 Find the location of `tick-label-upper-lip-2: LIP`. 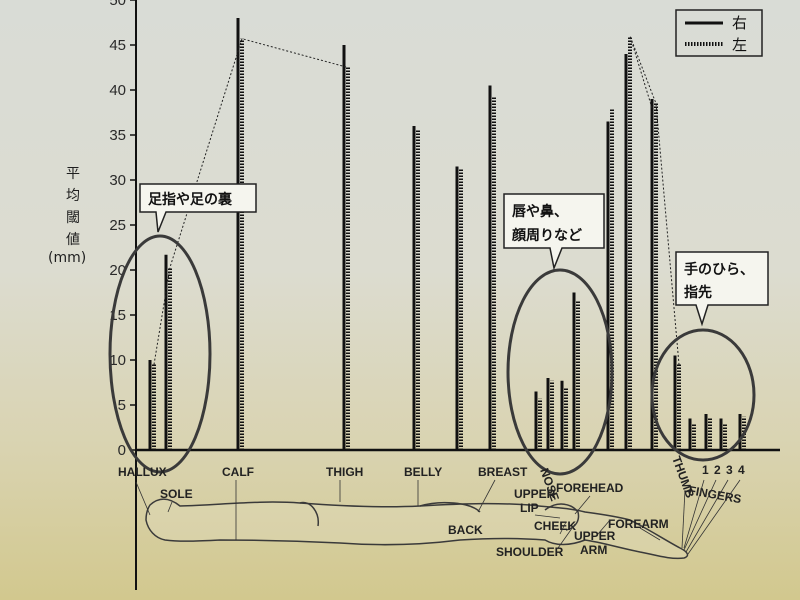

tick-label-upper-lip-2: LIP is located at coordinates (529, 508).